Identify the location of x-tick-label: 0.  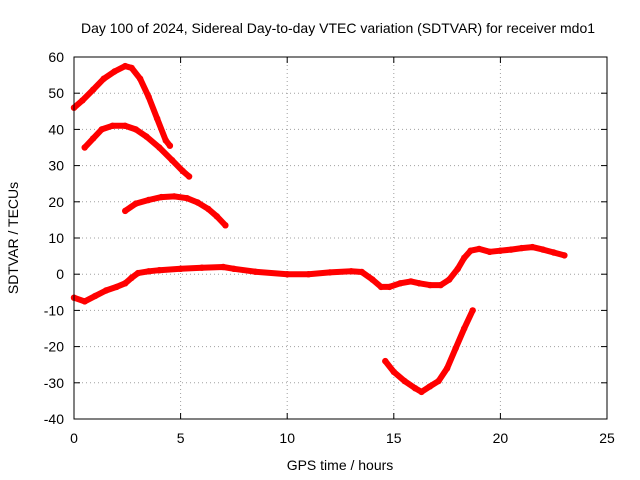
(74, 438).